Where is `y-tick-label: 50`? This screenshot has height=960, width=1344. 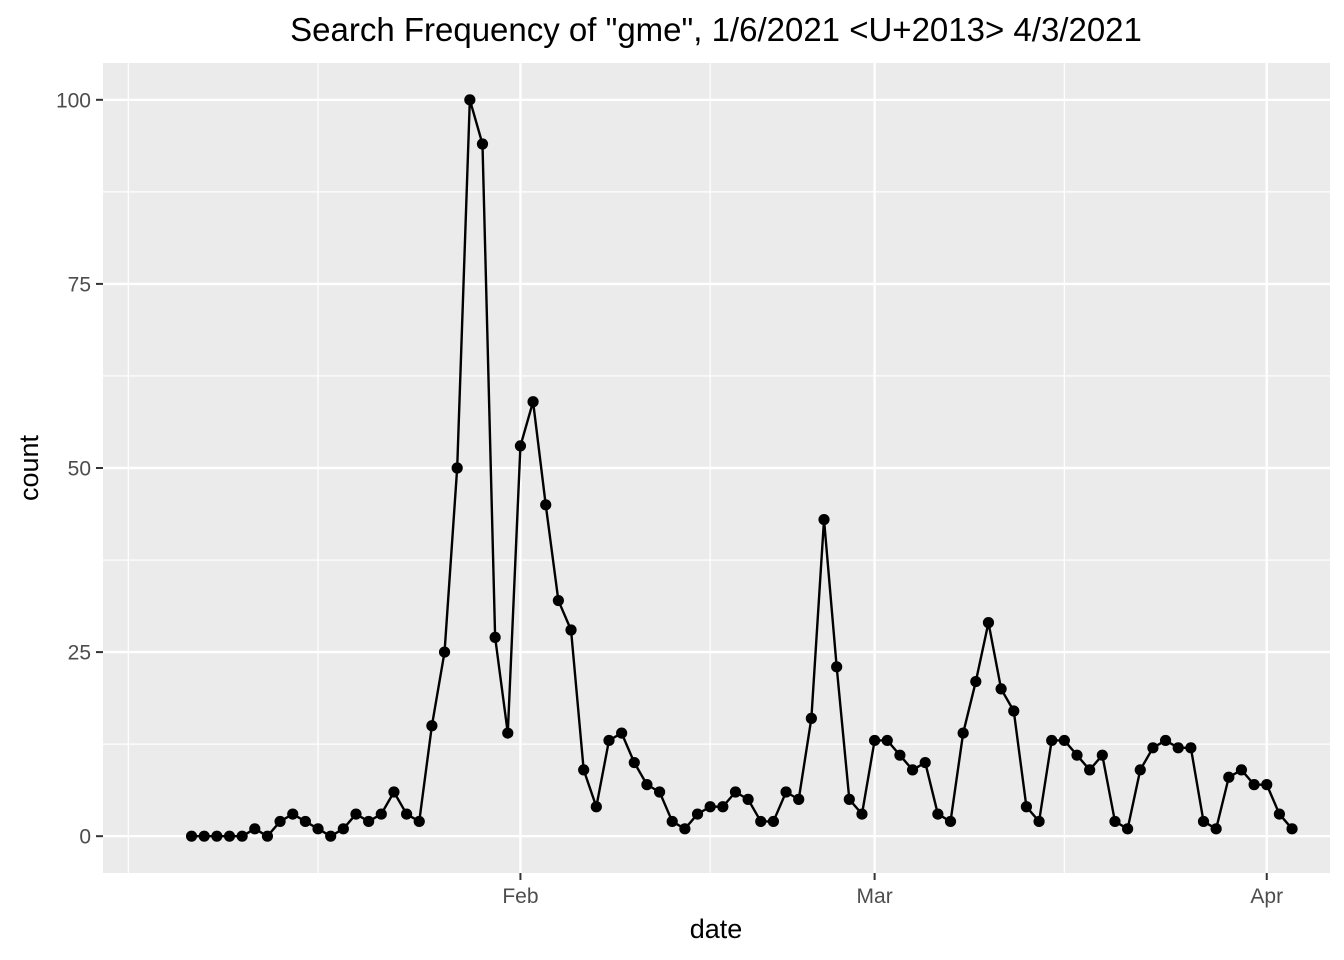
y-tick-label: 50 is located at coordinates (79, 469).